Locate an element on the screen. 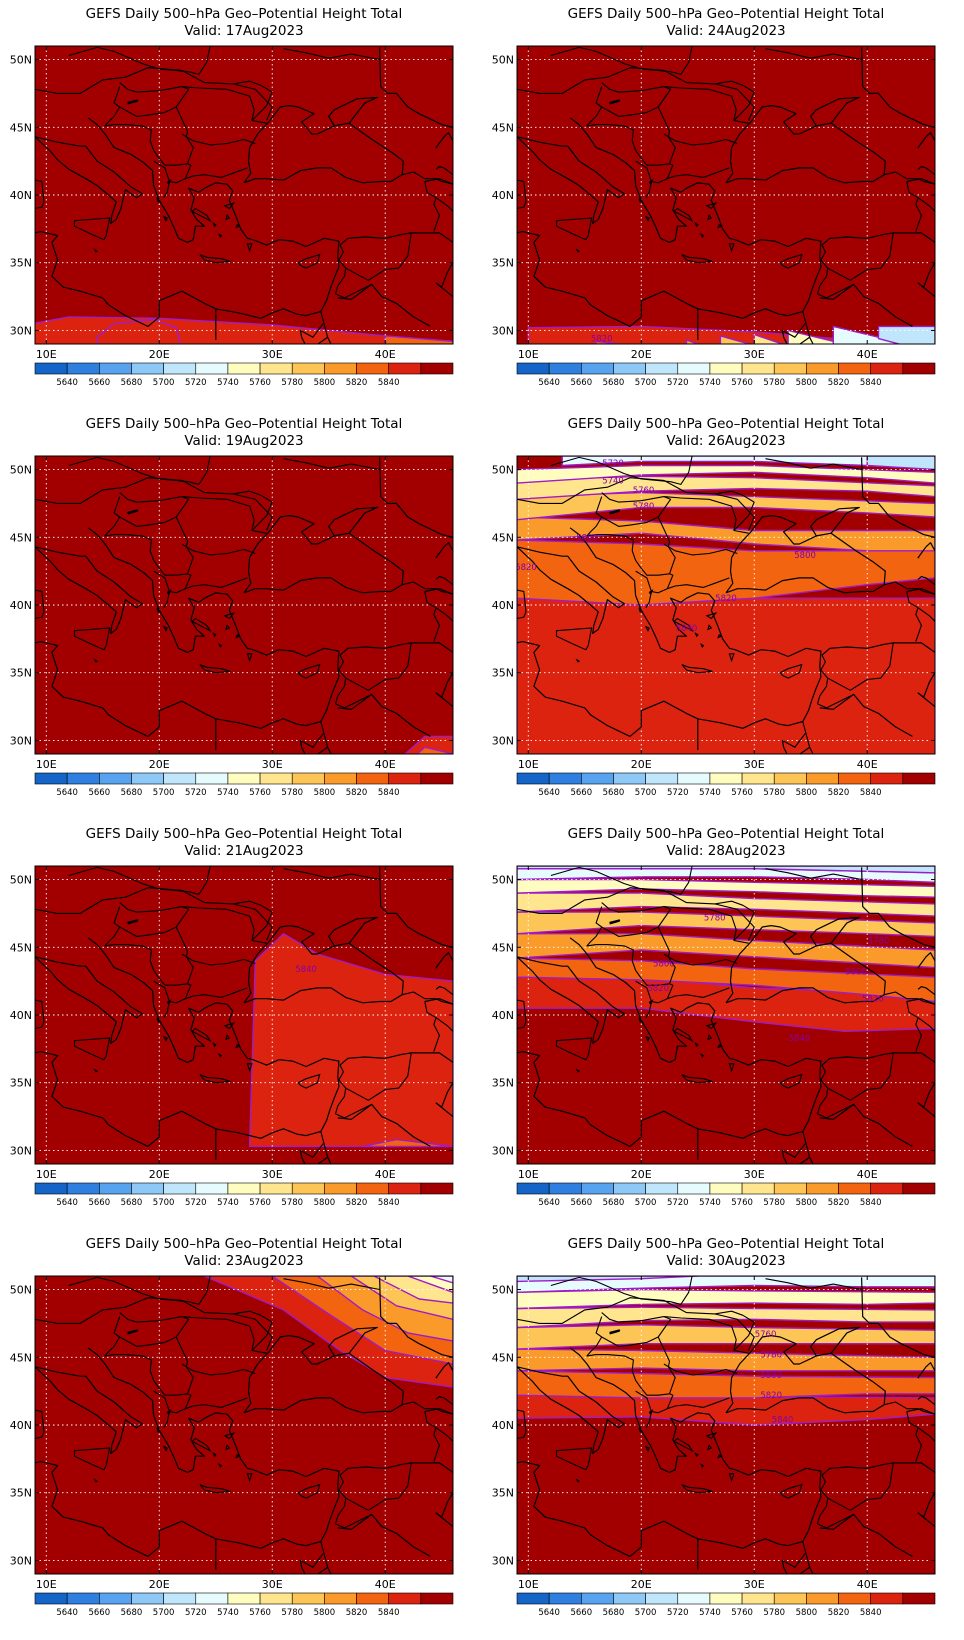  lon-label: 30E is located at coordinates (272, 764).